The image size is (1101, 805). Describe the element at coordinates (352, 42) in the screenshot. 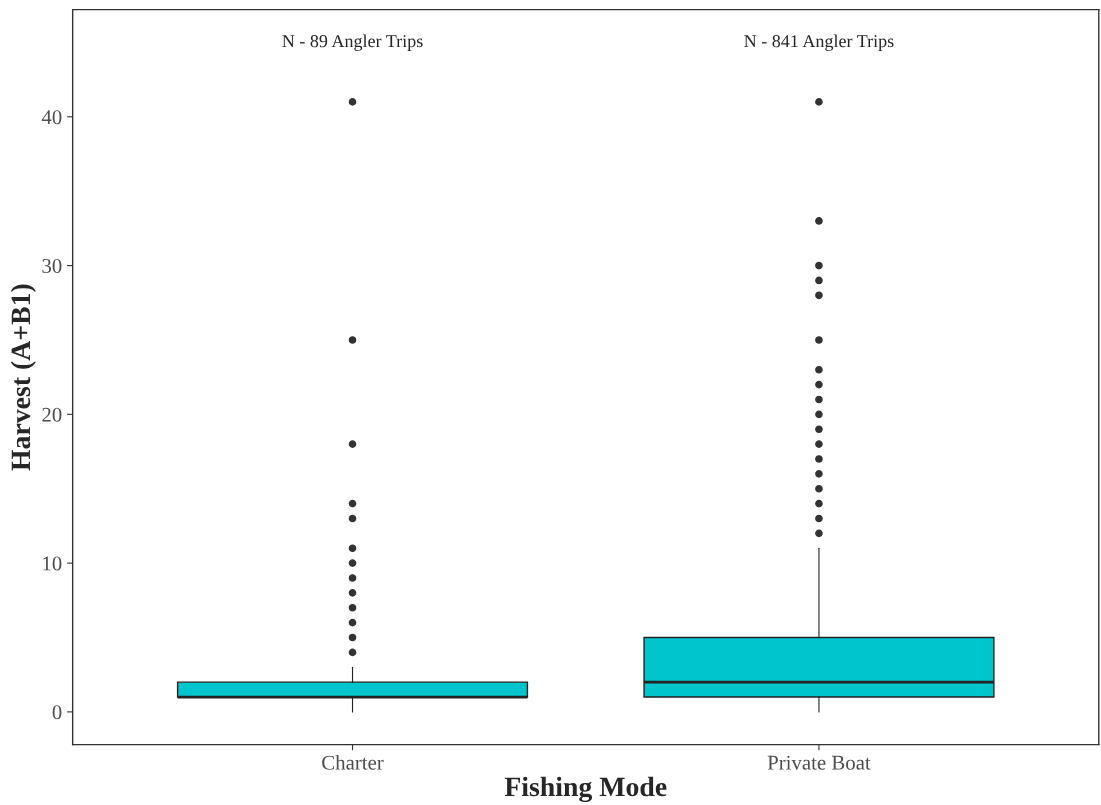

I see `annotation: N - 89 Angler Trips` at that location.